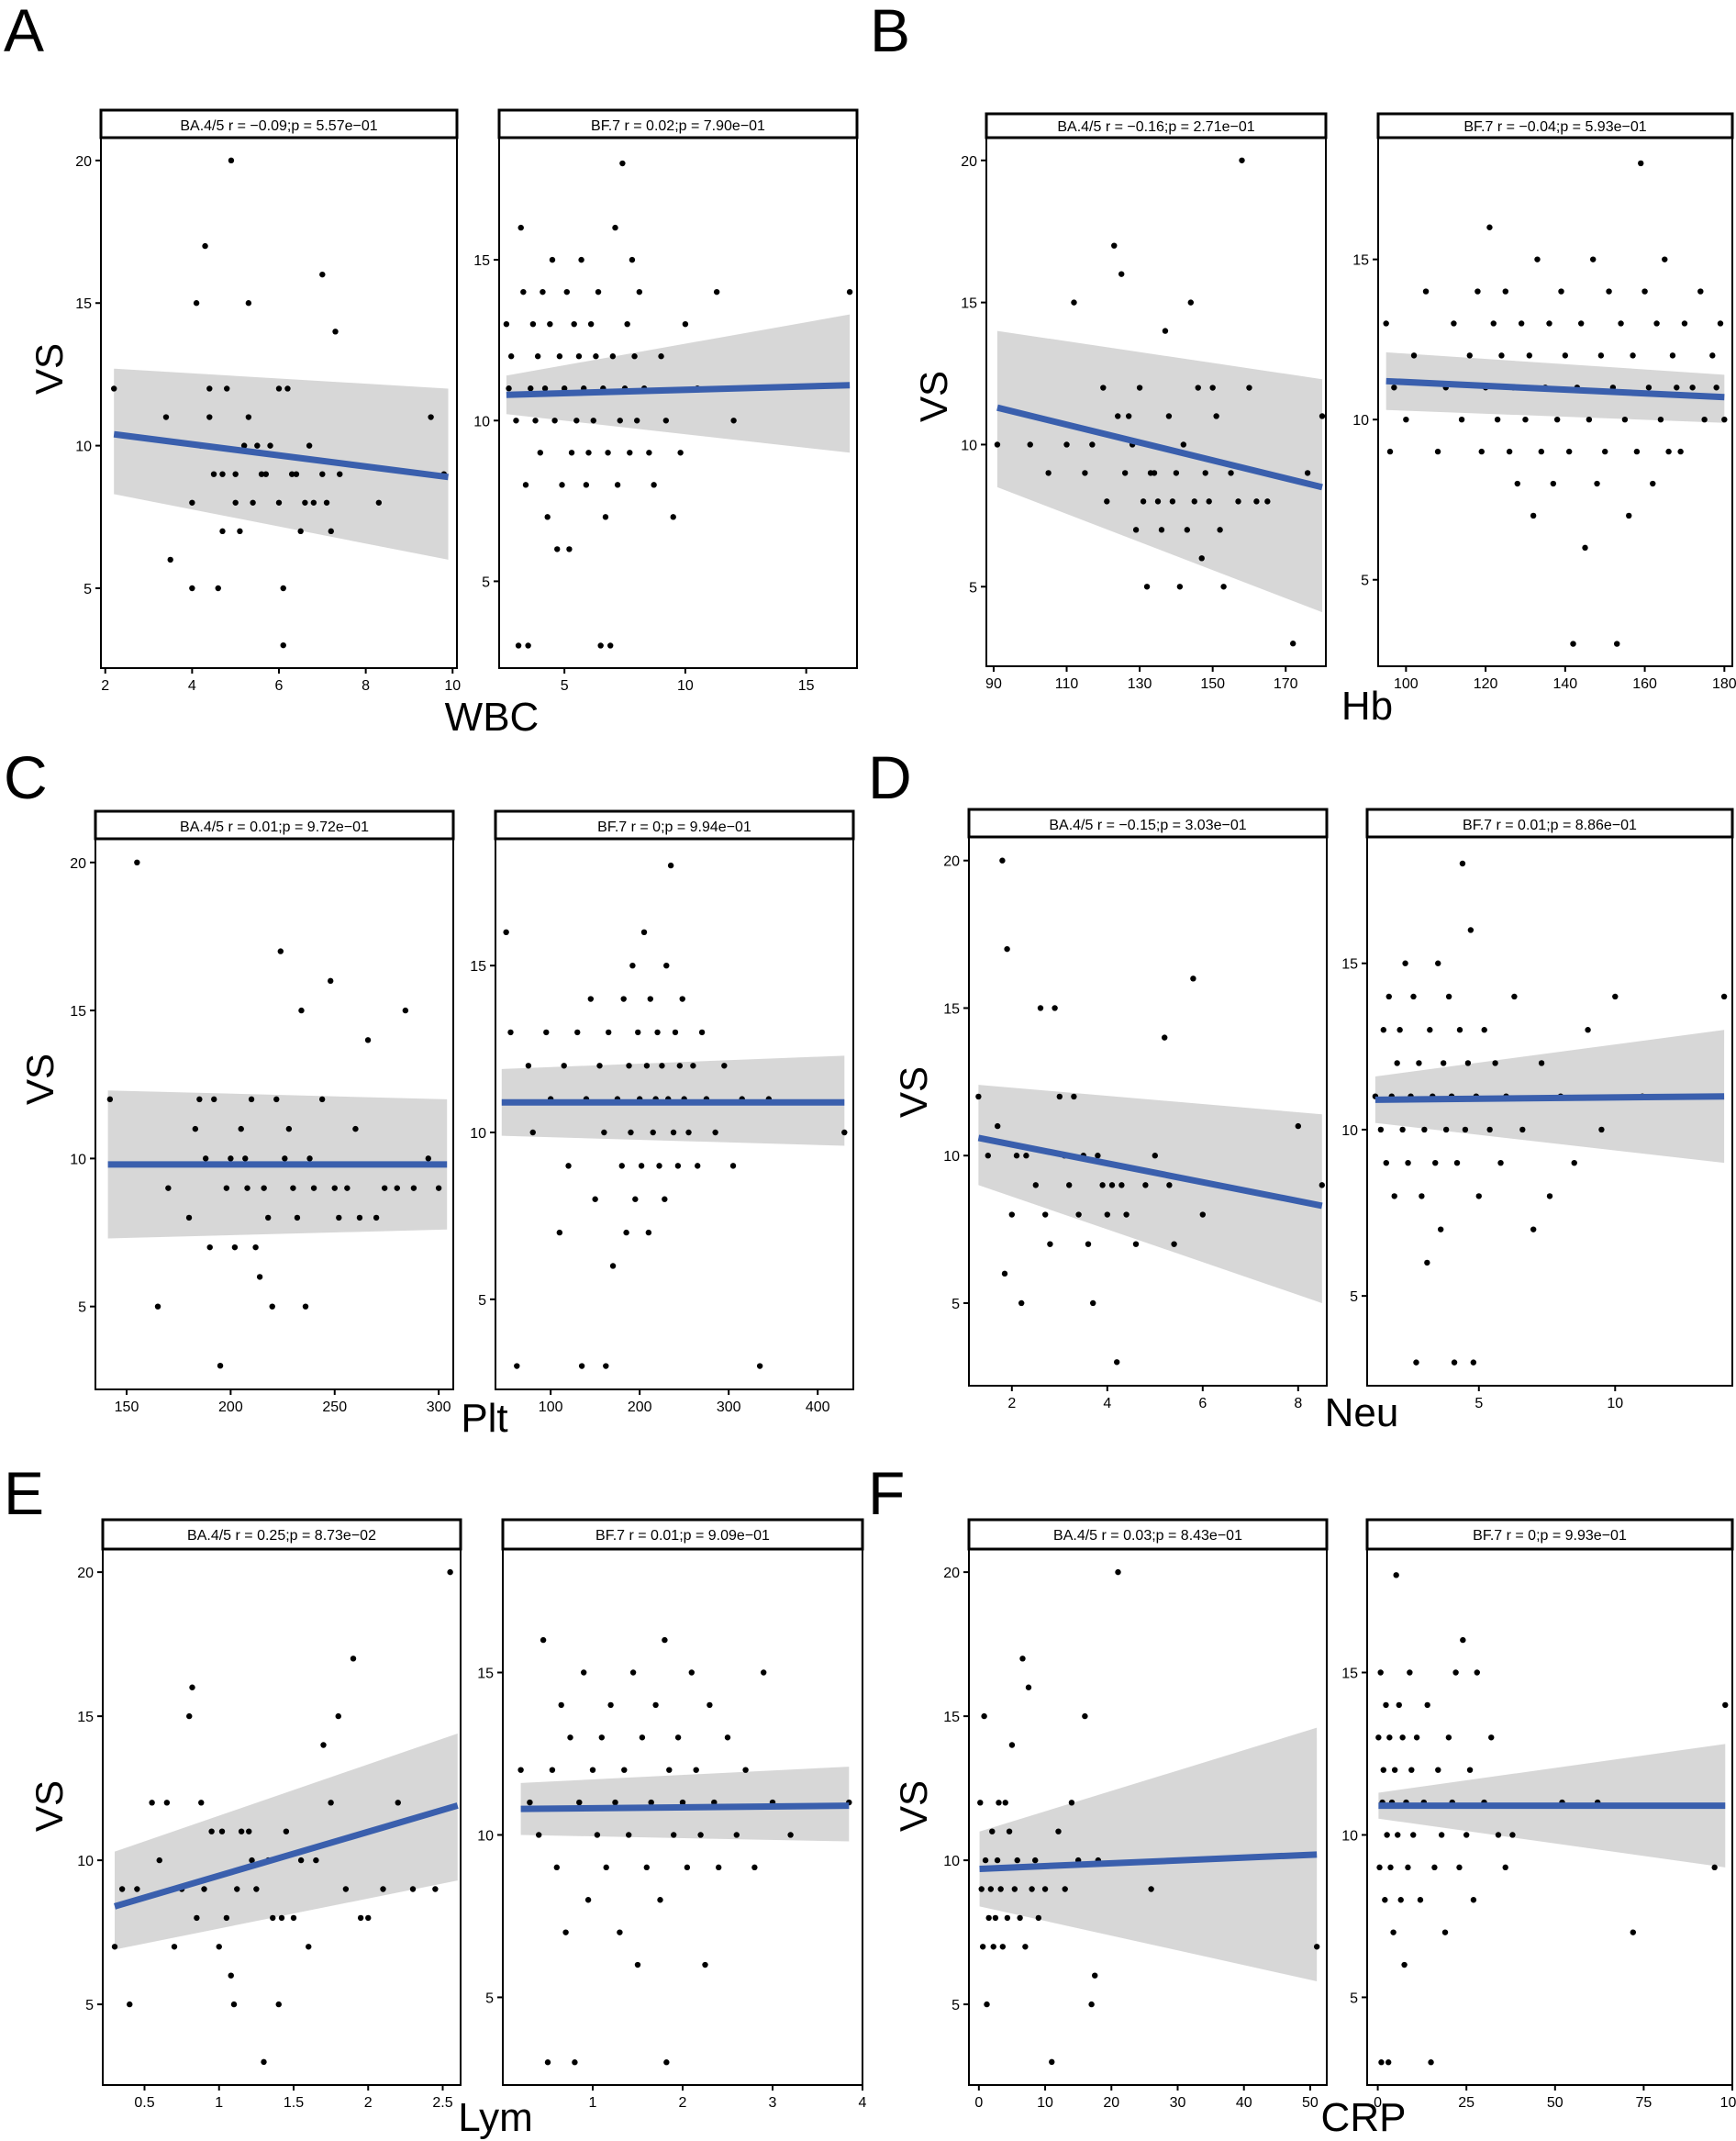 Image resolution: width=1736 pixels, height=2141 pixels. What do you see at coordinates (269, 1829) in the screenshot?
I see `panel-e-ba45-plot: 5 10 15 20 0.5 1 1.5 2 2.5` at bounding box center [269, 1829].